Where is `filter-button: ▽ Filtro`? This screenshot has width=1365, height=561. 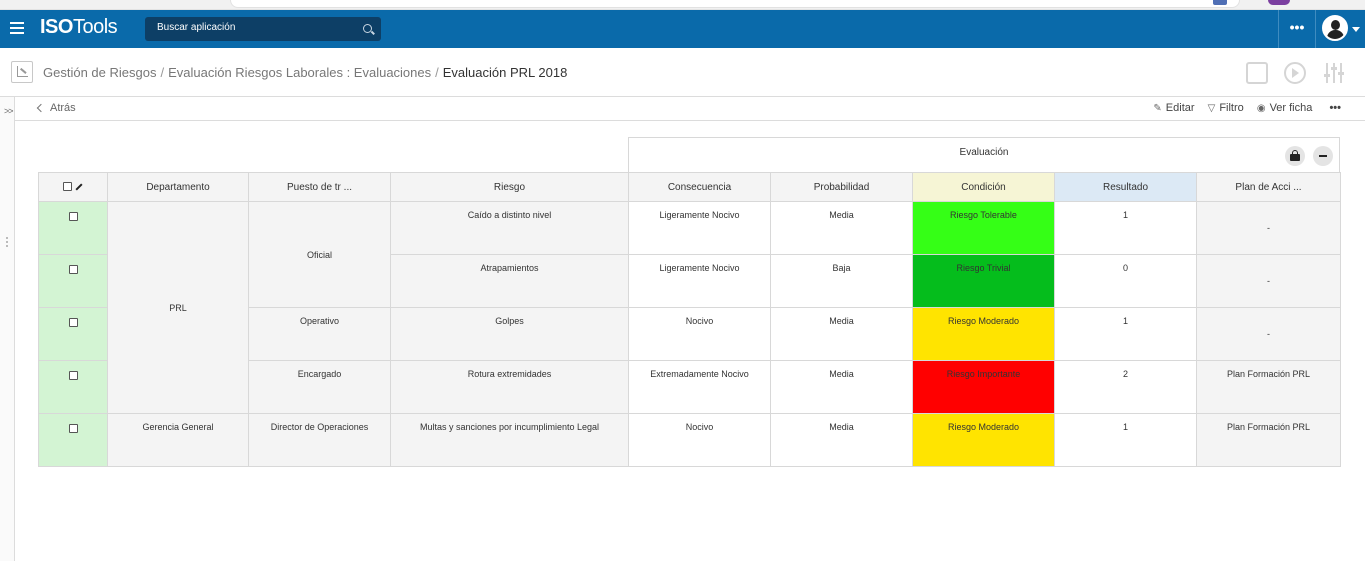 filter-button: ▽ Filtro is located at coordinates (1226, 108).